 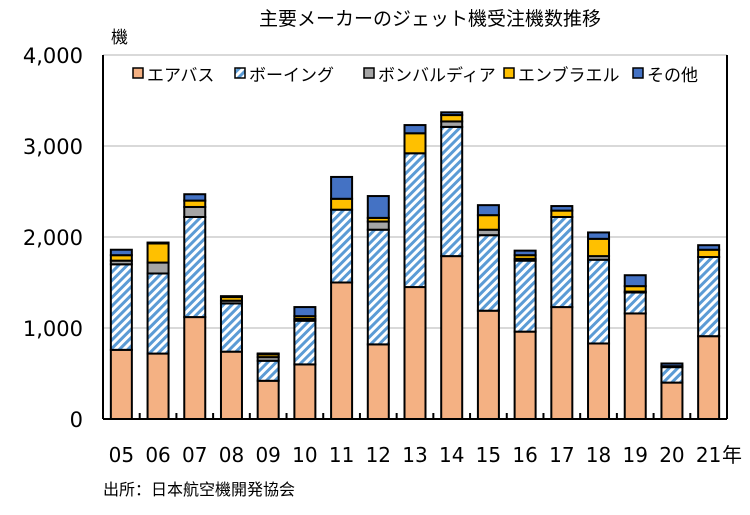 What do you see at coordinates (194, 455) in the screenshot?
I see `x-tick-label: 07` at bounding box center [194, 455].